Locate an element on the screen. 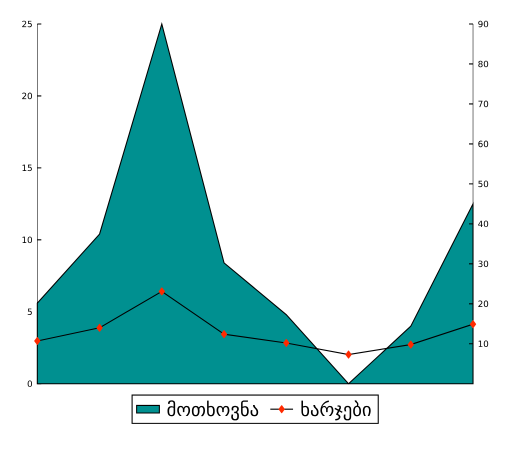 The width and height of the screenshot is (513, 453). y2-tick-label: 80 is located at coordinates (483, 64).